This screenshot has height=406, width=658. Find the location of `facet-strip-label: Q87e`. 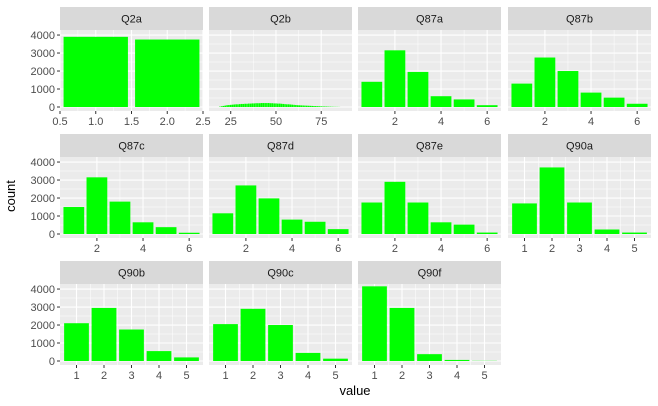

facet-strip-label: Q87e is located at coordinates (429, 147).